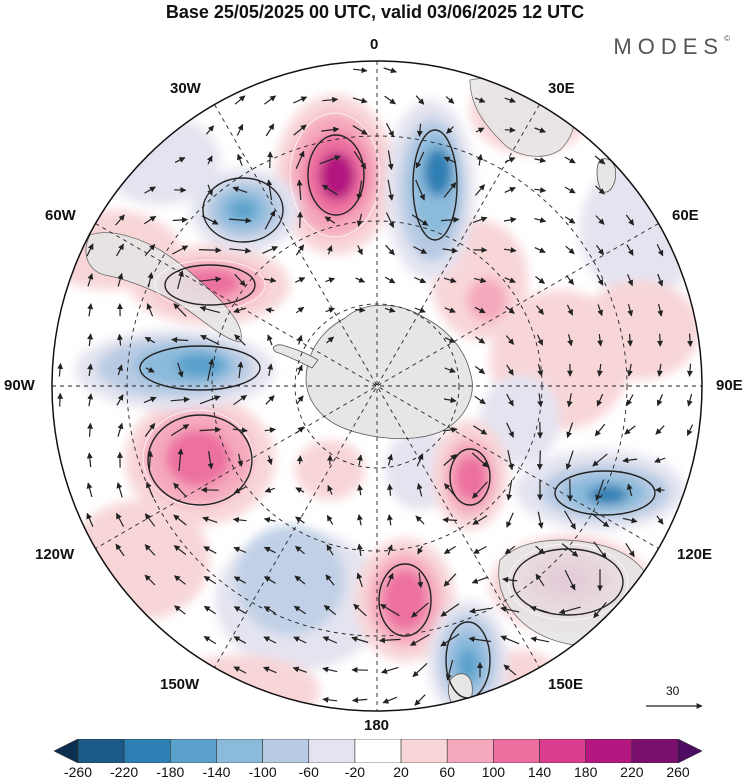  I want to click on colorbar-label: 220, so click(632, 772).